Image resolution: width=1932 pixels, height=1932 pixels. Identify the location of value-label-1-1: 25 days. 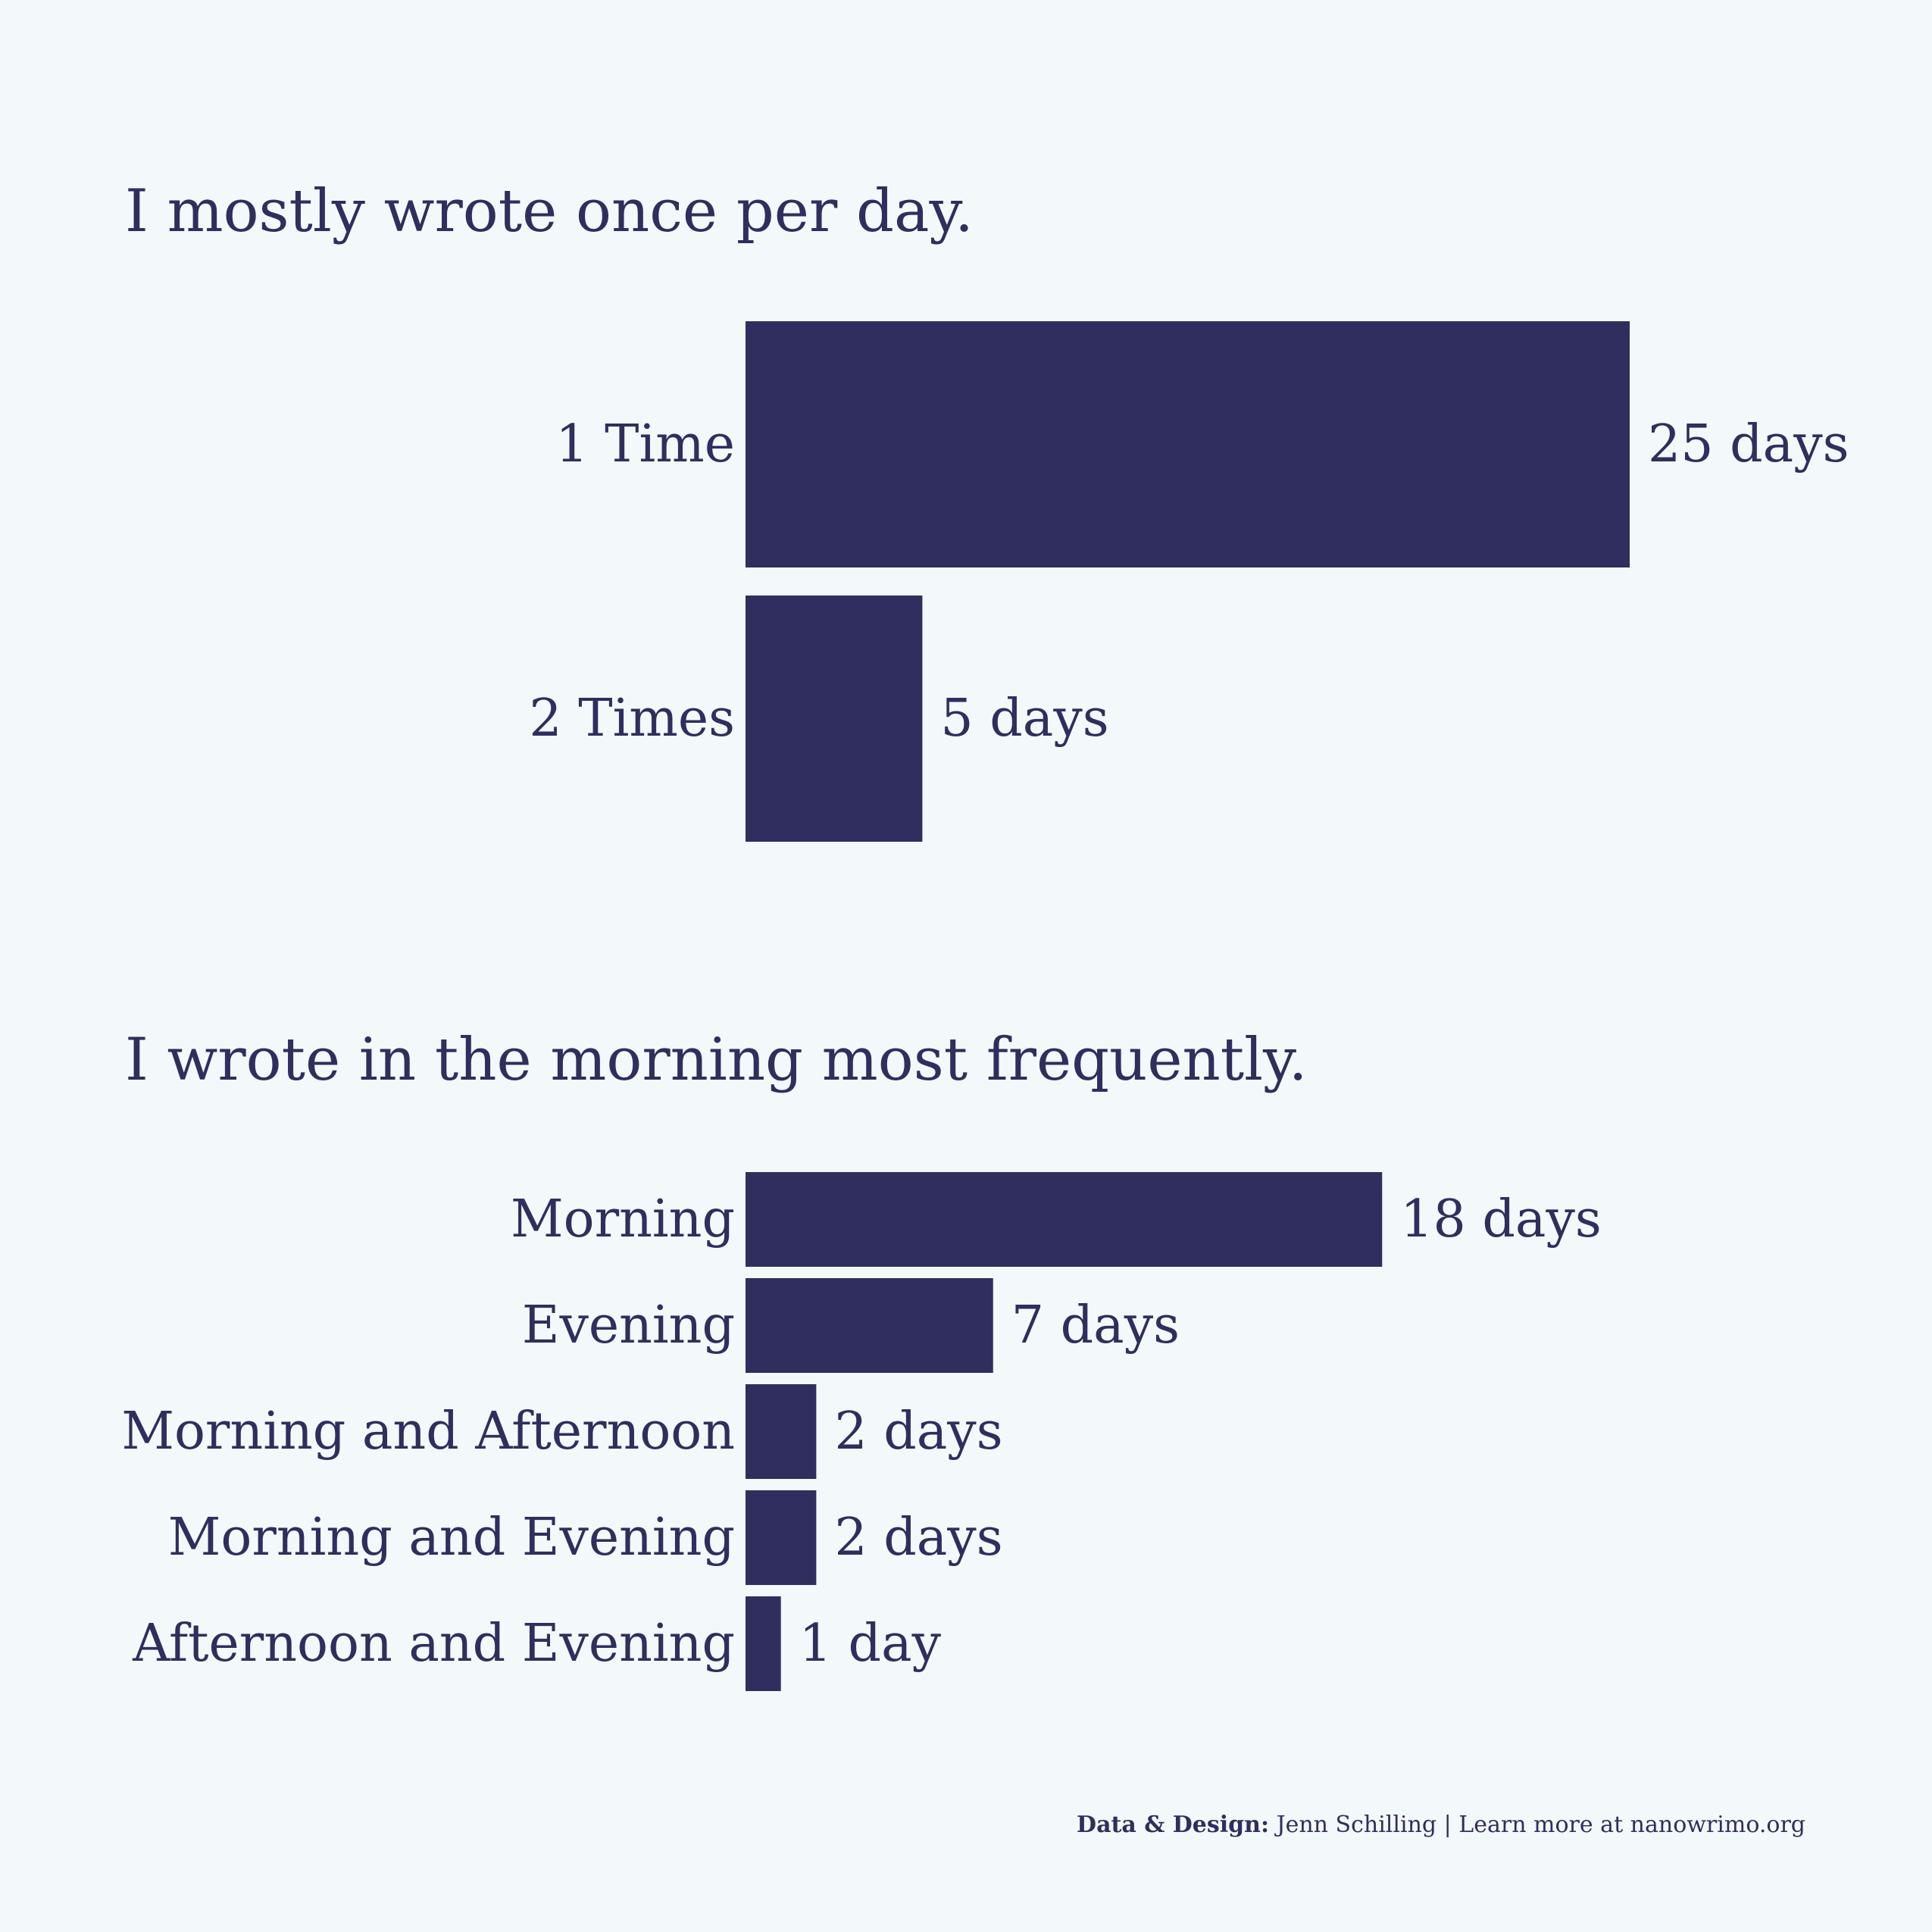
(1748, 444).